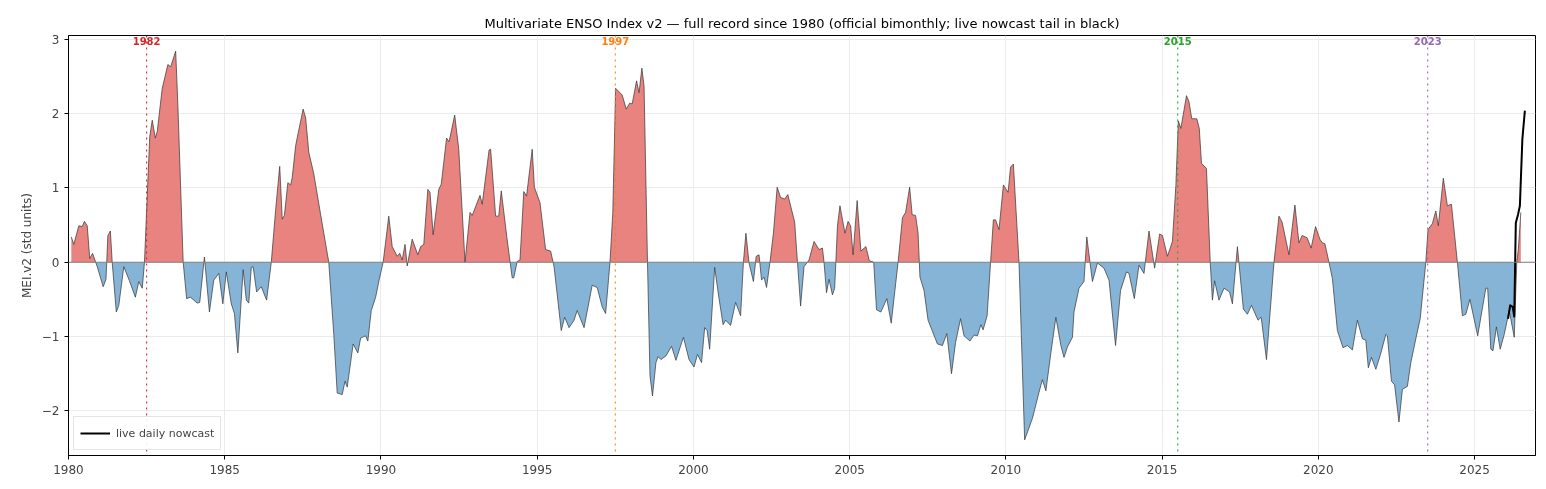 This screenshot has height=489, width=1546. I want to click on chart-title: Multivariate ENSO Index v2 — full record since 1980 (official bimonthly; live nowcast tail in black), so click(802, 23).